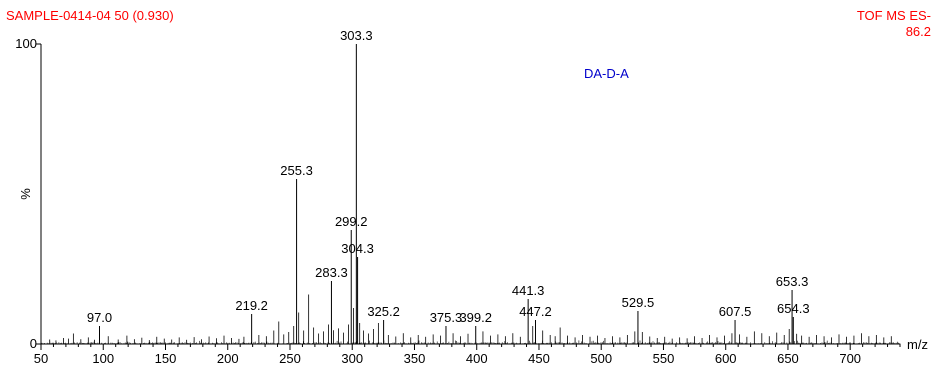  I want to click on baseline-noise, so click(471, 342).